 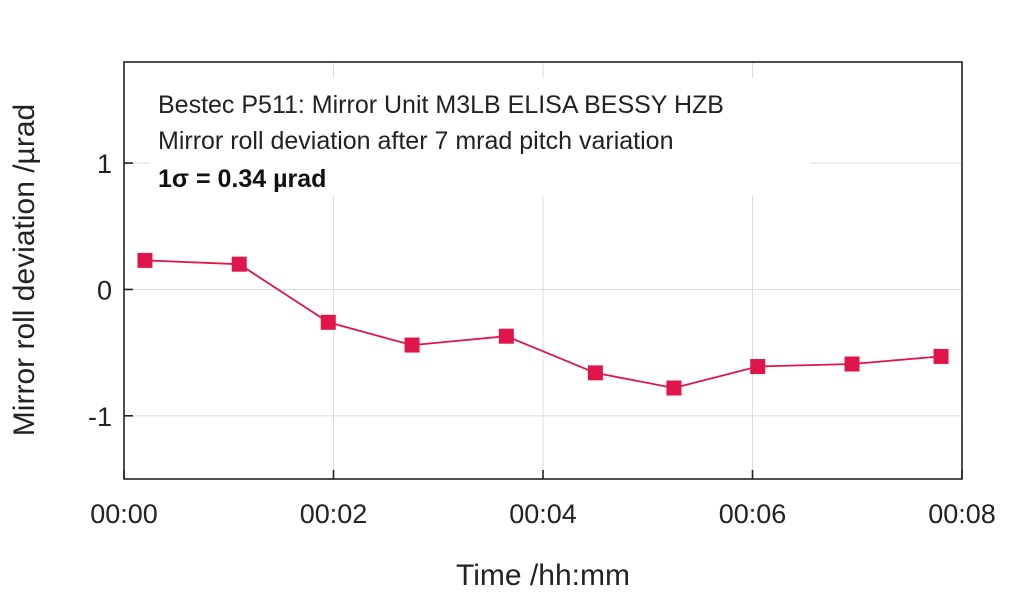 What do you see at coordinates (543, 514) in the screenshot?
I see `x-tick-label-2: 00:04` at bounding box center [543, 514].